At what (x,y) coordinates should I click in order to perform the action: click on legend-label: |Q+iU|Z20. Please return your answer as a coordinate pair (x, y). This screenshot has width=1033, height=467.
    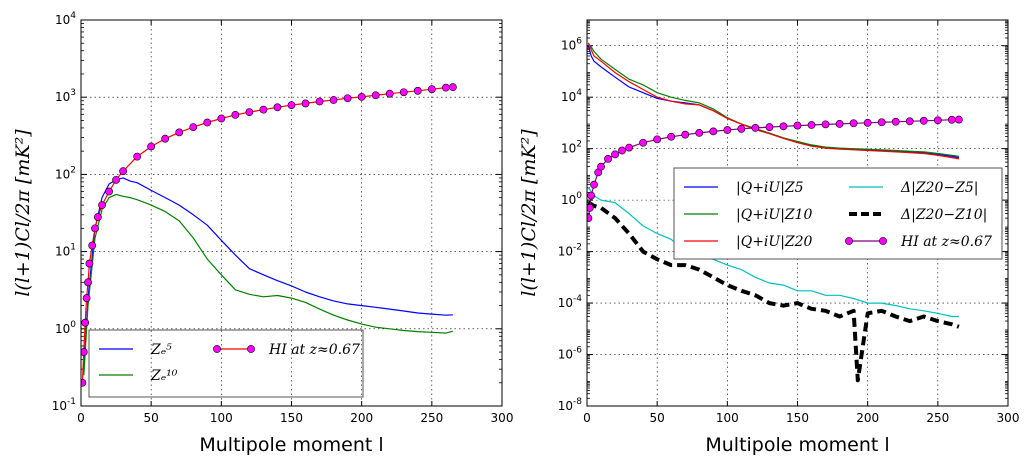
    Looking at the image, I should click on (774, 242).